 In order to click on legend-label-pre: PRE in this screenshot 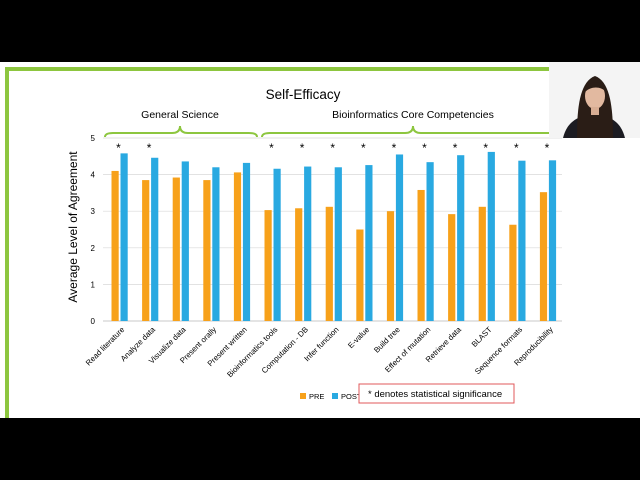, I will do `click(316, 396)`.